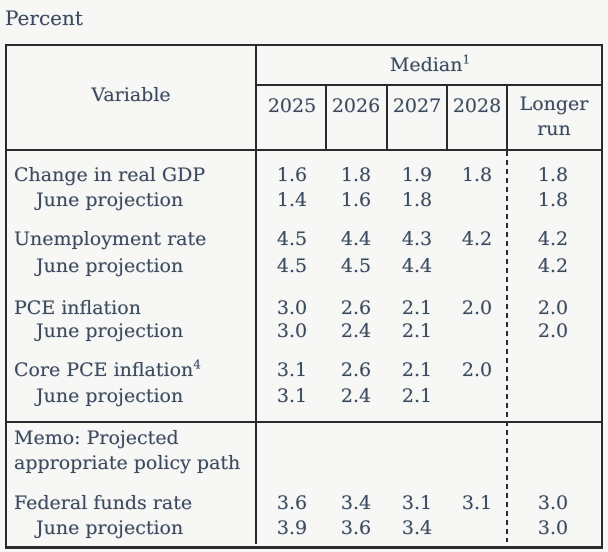 This screenshot has height=552, width=608. Describe the element at coordinates (387, 118) in the screenshot. I see `year-divider-2026-2027` at that location.